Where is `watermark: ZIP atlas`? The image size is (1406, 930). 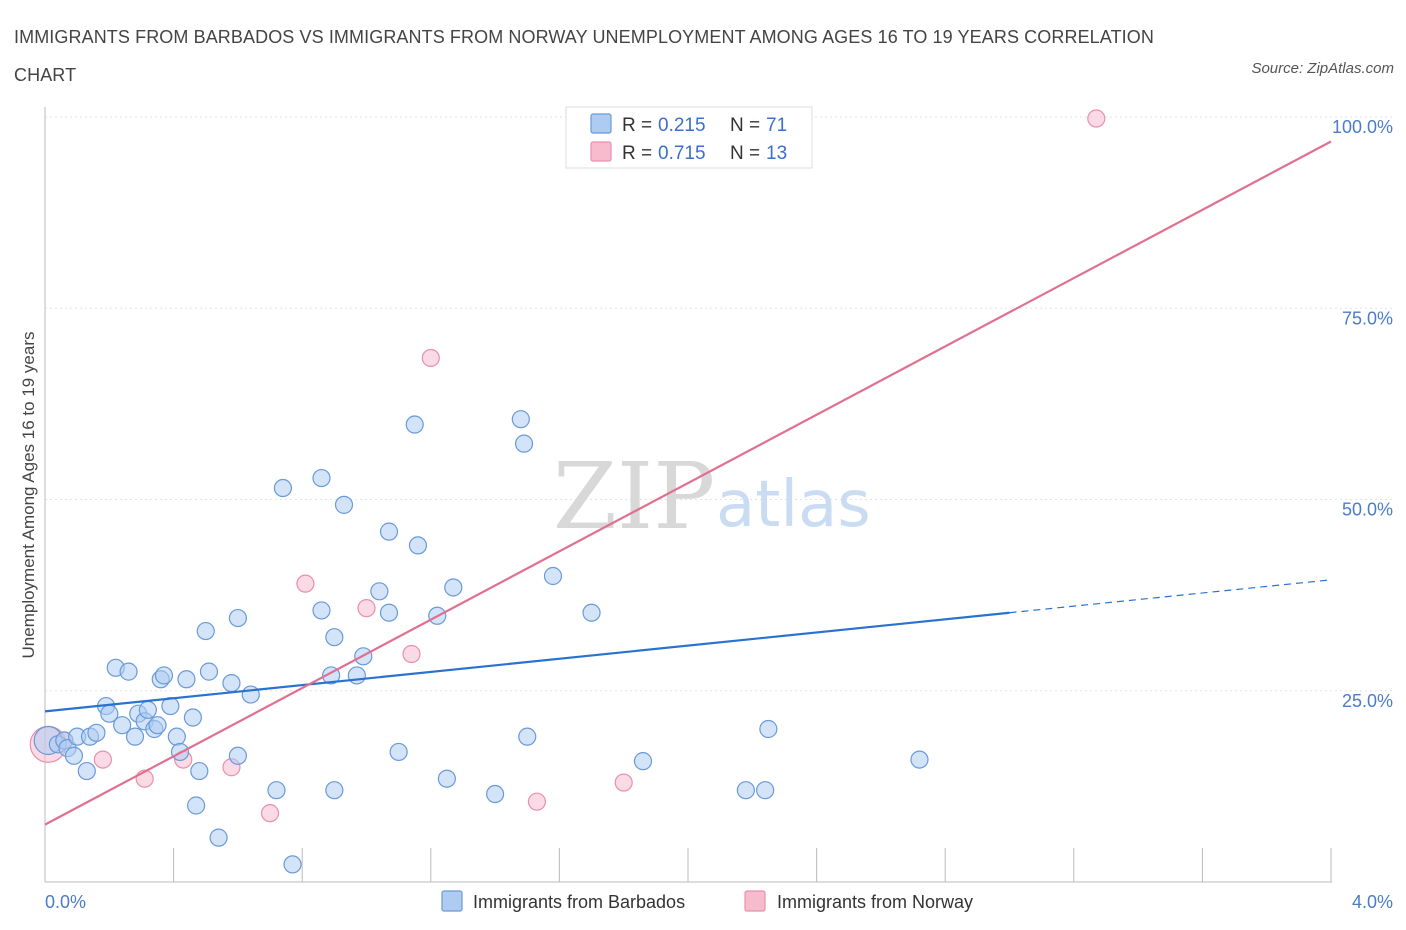 watermark: ZIP atlas is located at coordinates (712, 496).